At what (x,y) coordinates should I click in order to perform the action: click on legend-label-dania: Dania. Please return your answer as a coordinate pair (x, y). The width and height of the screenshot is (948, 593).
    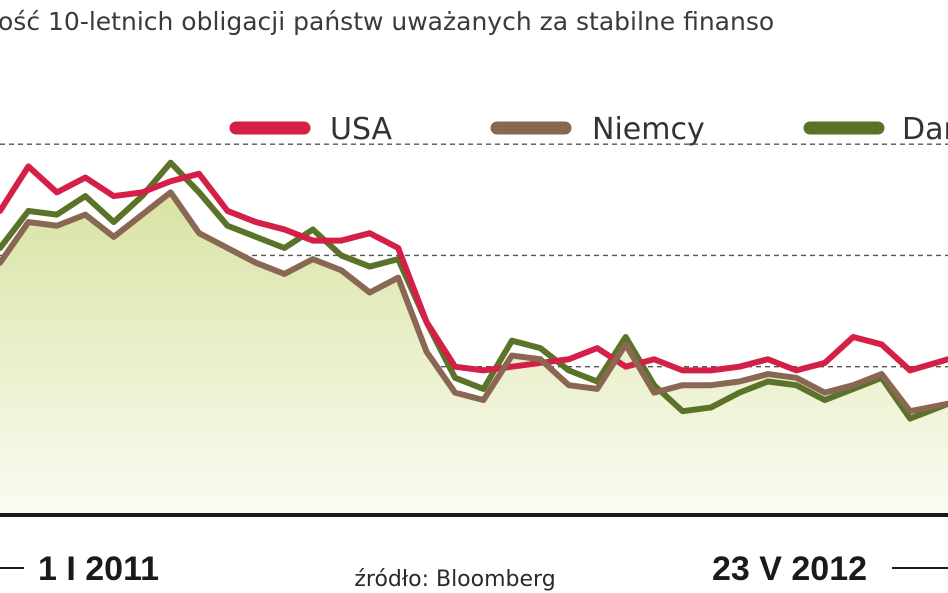
    Looking at the image, I should click on (925, 129).